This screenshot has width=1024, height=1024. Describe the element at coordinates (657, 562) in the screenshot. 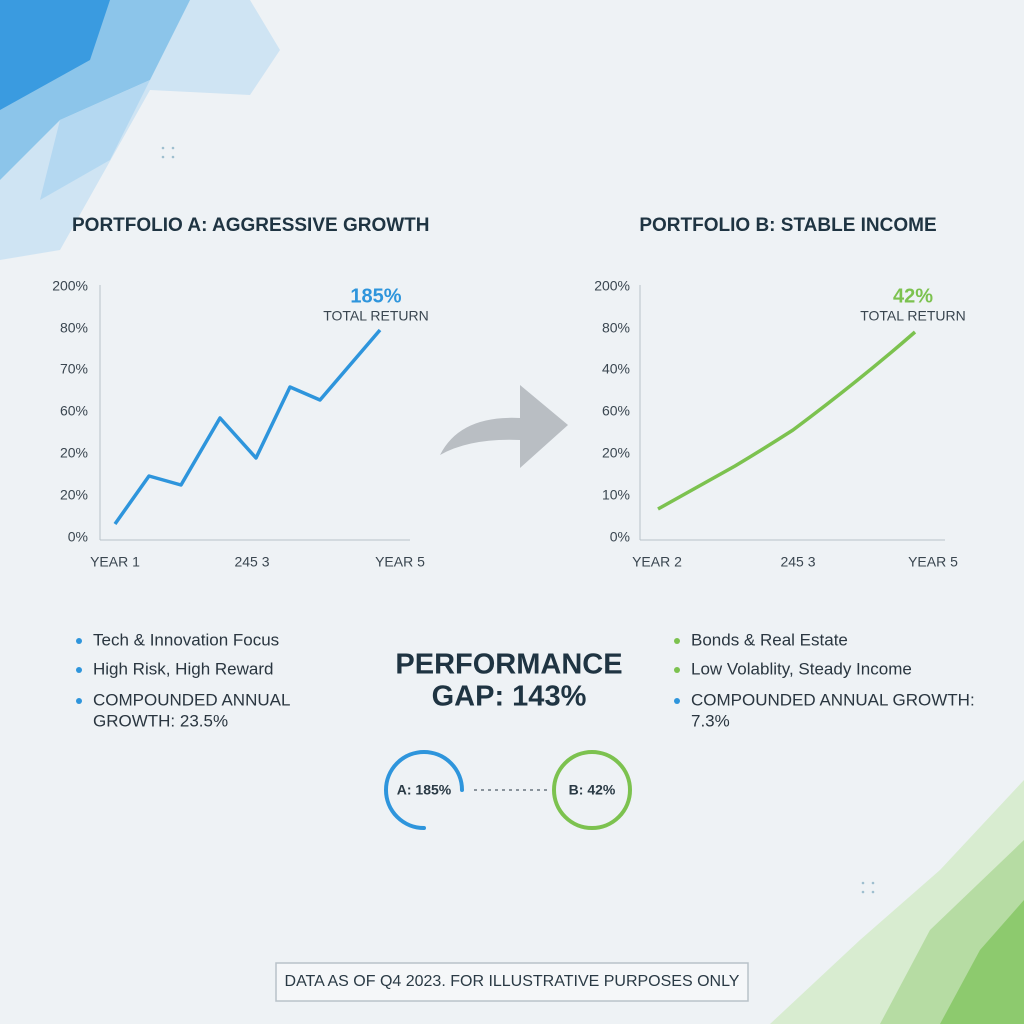

I see `x-tick-label: YEAR 2` at that location.